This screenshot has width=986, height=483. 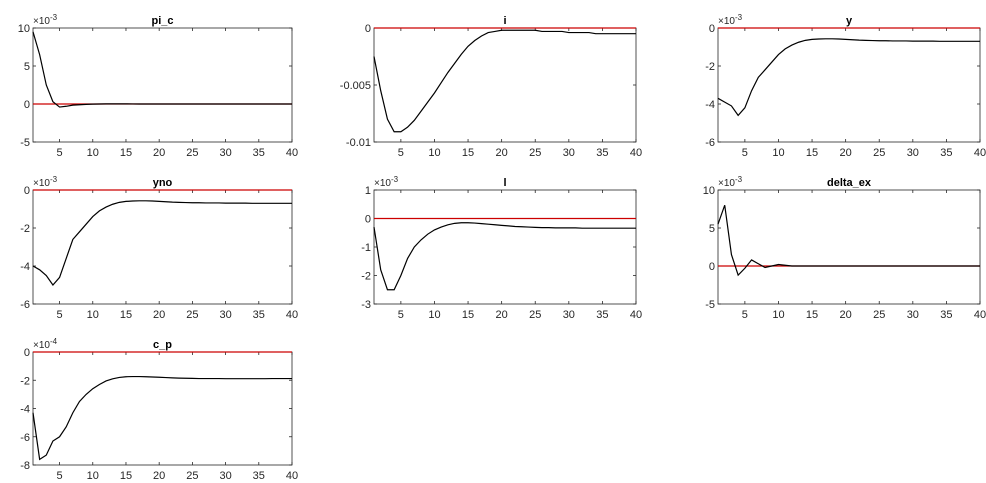 What do you see at coordinates (25, 466) in the screenshot?
I see `y-tick-label: -8` at bounding box center [25, 466].